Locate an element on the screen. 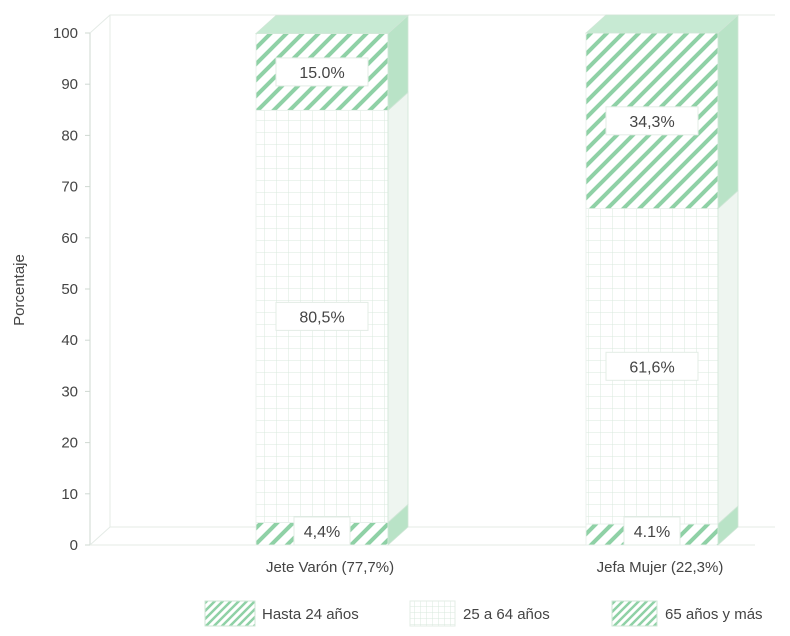  y-tick-label: 50 is located at coordinates (69, 289).